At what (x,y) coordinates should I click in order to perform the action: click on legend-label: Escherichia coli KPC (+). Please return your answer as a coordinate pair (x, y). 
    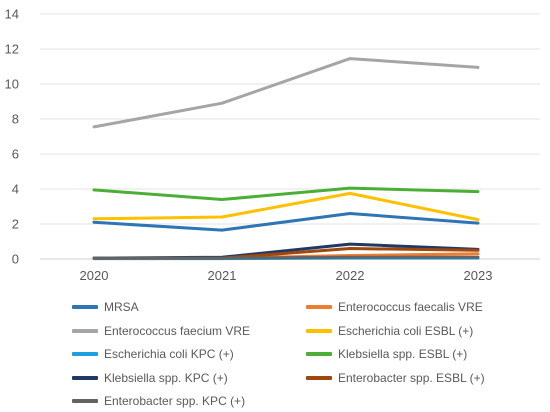
    Looking at the image, I should click on (169, 354).